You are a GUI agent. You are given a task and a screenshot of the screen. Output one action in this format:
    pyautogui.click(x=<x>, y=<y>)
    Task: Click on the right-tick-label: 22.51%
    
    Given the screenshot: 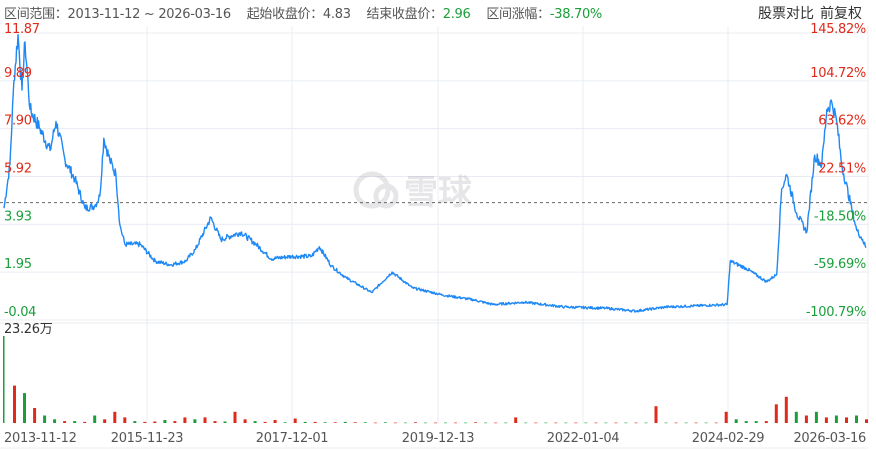 What is the action you would take?
    pyautogui.click(x=842, y=169)
    